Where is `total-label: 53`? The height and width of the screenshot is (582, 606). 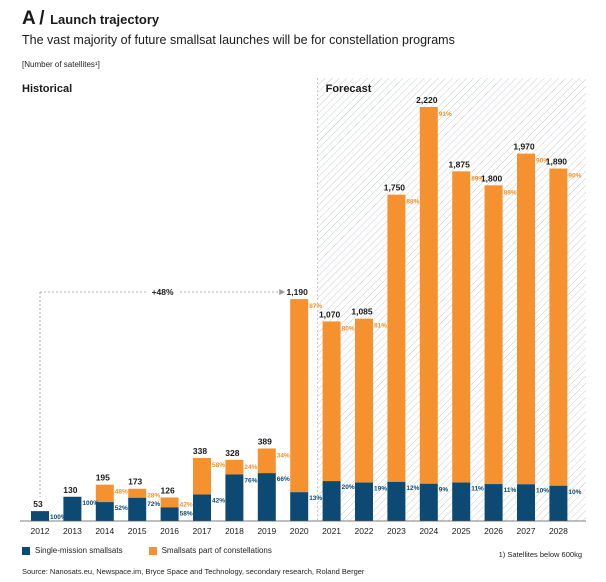 total-label: 53 is located at coordinates (38, 504).